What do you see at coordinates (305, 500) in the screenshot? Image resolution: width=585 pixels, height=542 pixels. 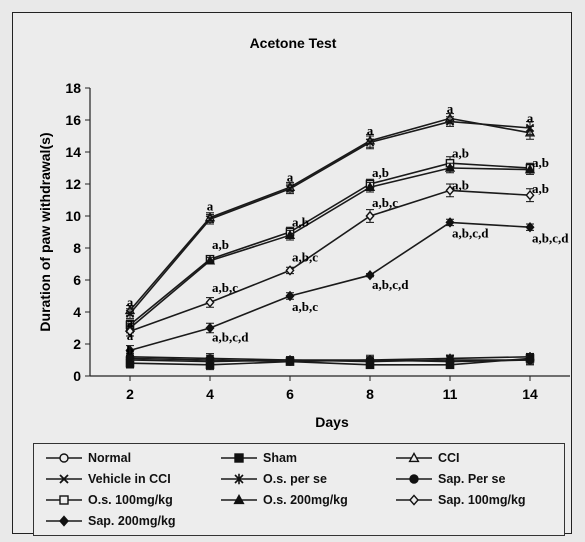 I see `legend-label: O.s. 200mg/kg` at bounding box center [305, 500].